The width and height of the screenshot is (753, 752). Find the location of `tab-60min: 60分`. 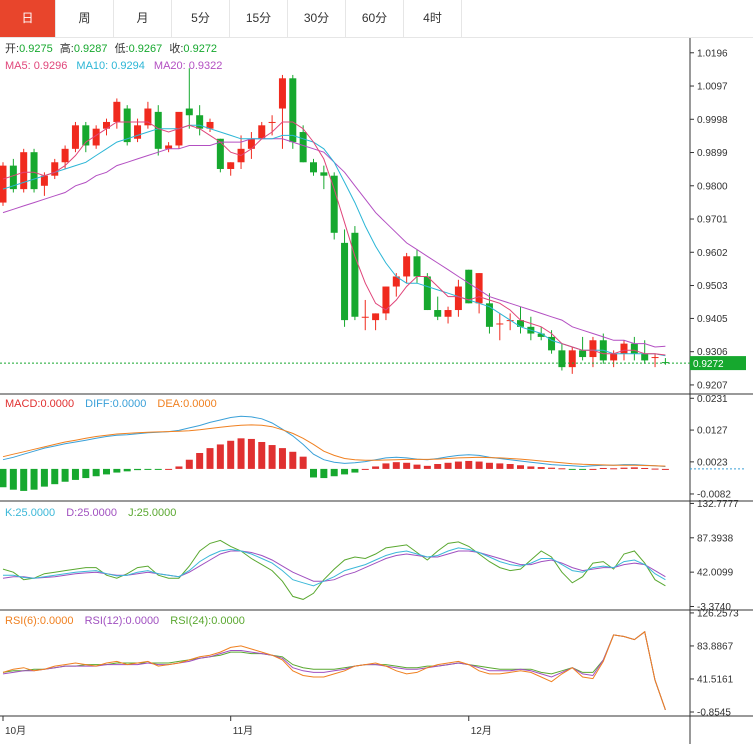

tab-60min: 60分 is located at coordinates (375, 18).